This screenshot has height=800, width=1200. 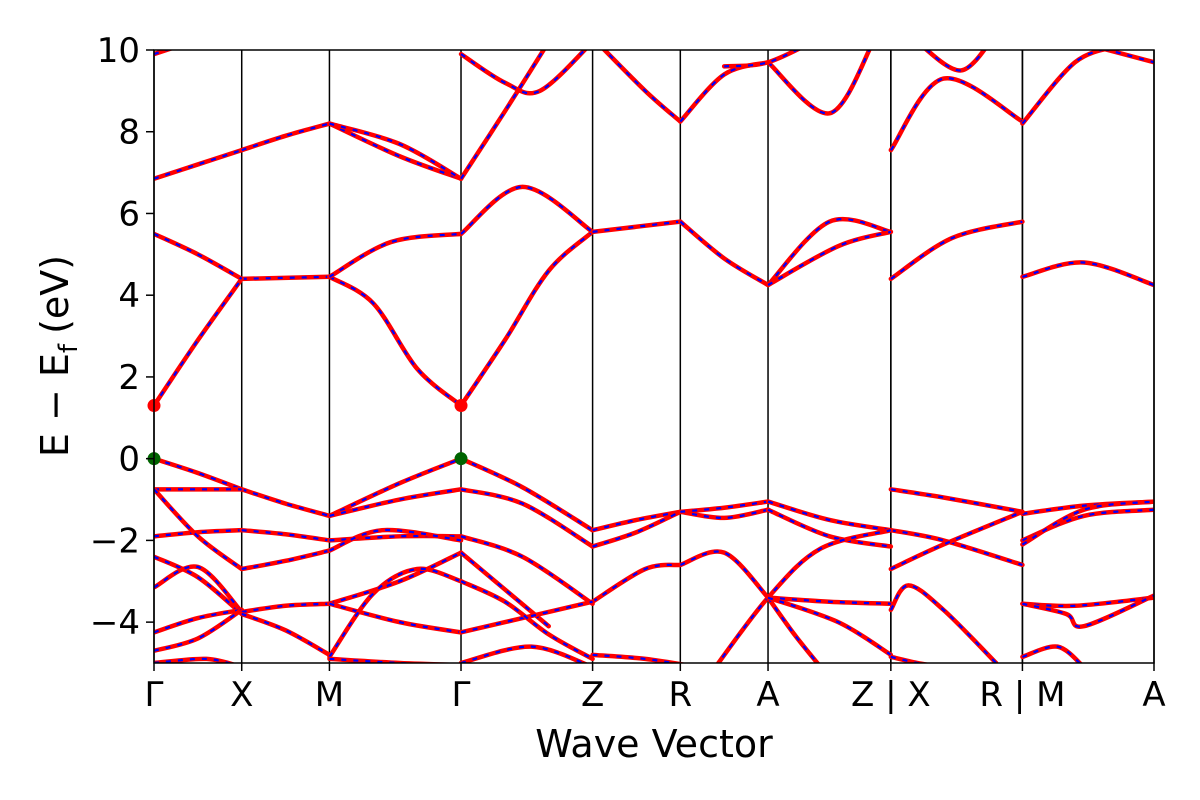 What do you see at coordinates (654, 744) in the screenshot?
I see `x-axis-label: Wave Vector` at bounding box center [654, 744].